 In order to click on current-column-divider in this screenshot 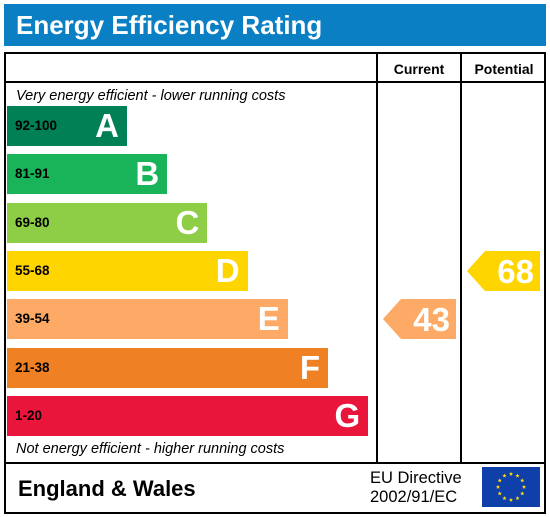, I will do `click(377, 258)`.